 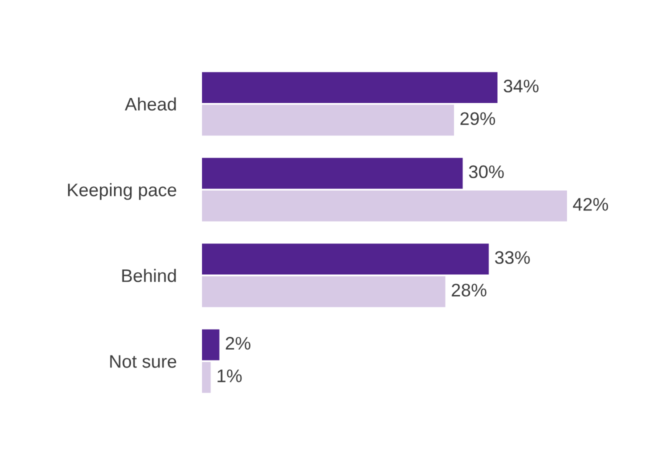 I want to click on data-label: 28%, so click(x=469, y=290).